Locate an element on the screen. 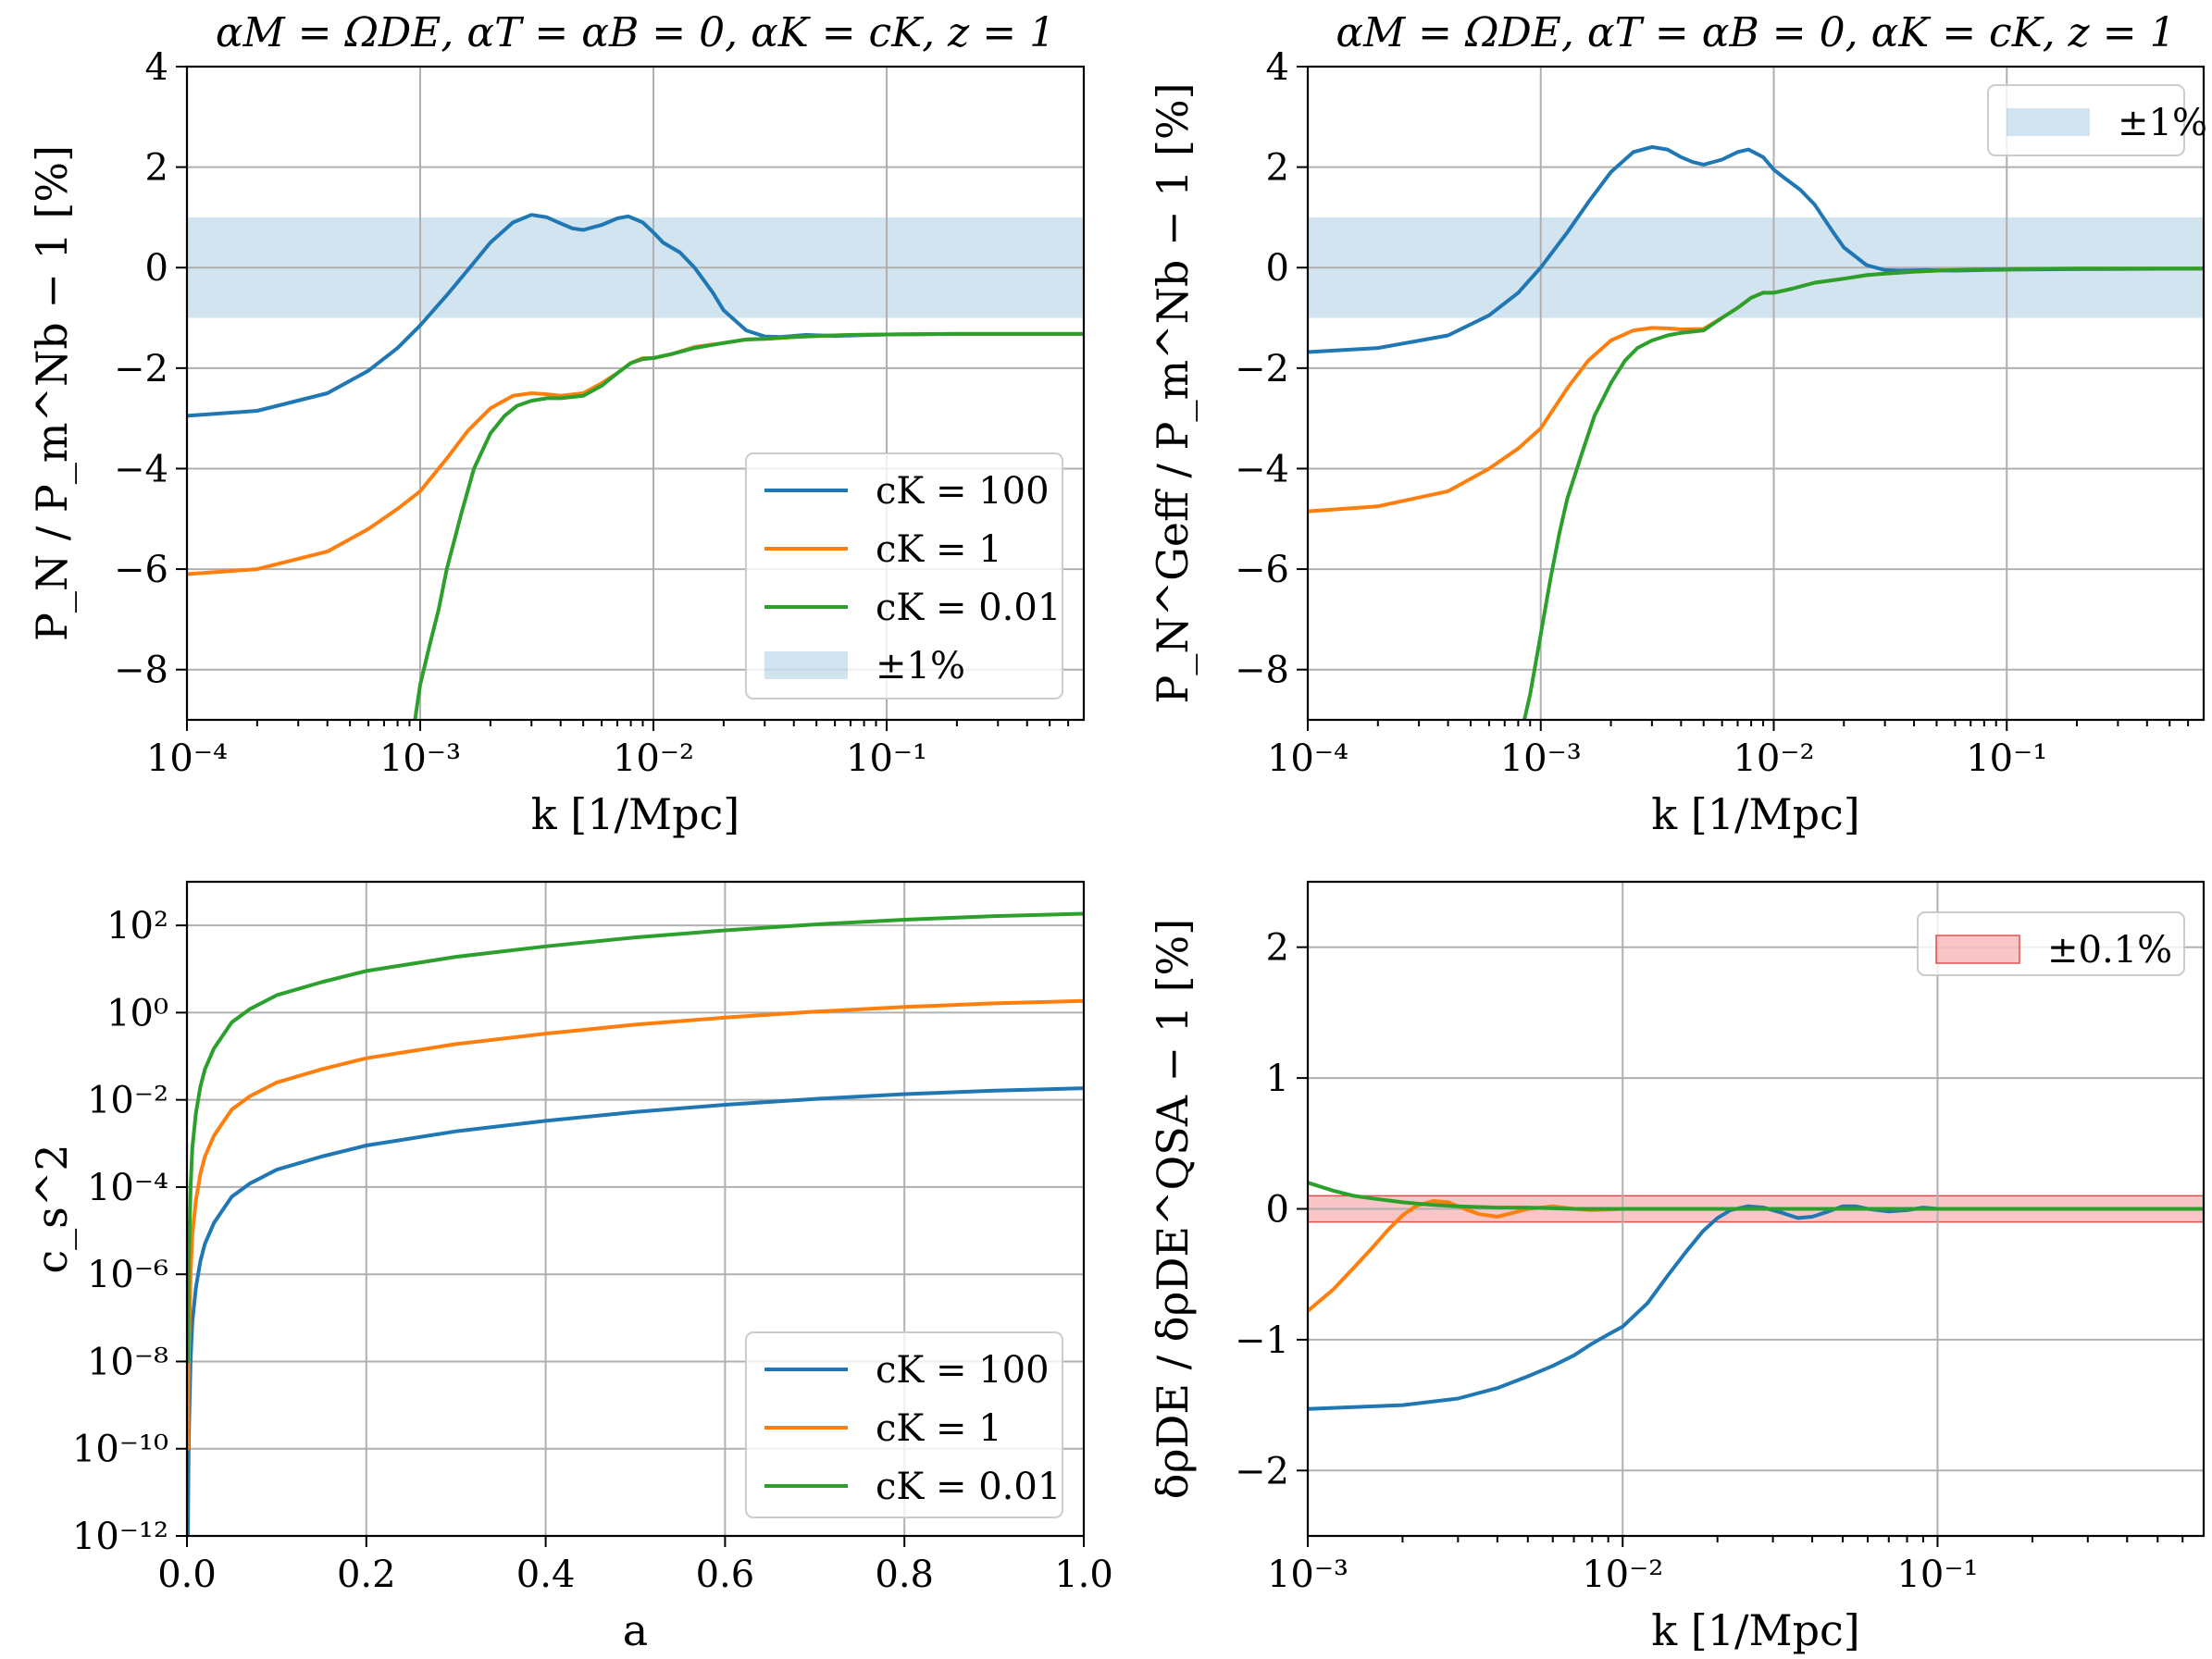 The height and width of the screenshot is (1659, 2212). y-tick-label: 1 is located at coordinates (1277, 1079).